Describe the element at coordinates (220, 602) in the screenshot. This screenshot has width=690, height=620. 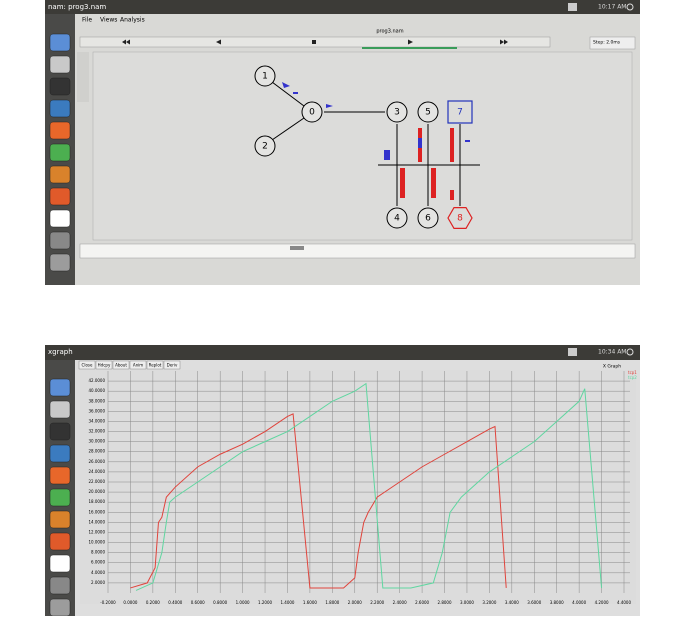
I see `x-tick-label: 0.8000` at that location.